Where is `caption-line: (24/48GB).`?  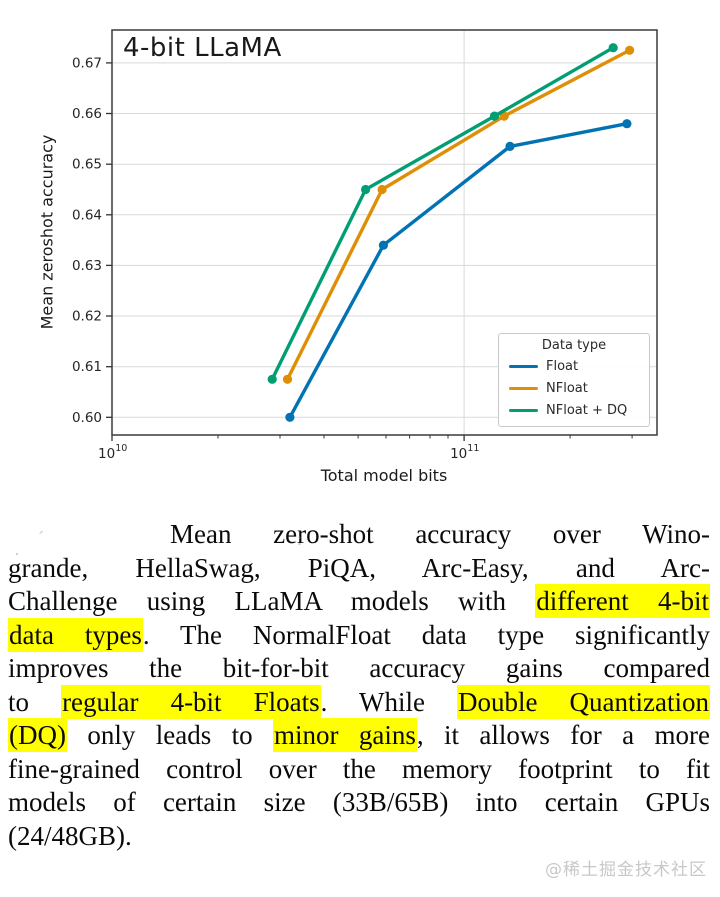
caption-line: (24/48GB). is located at coordinates (359, 837).